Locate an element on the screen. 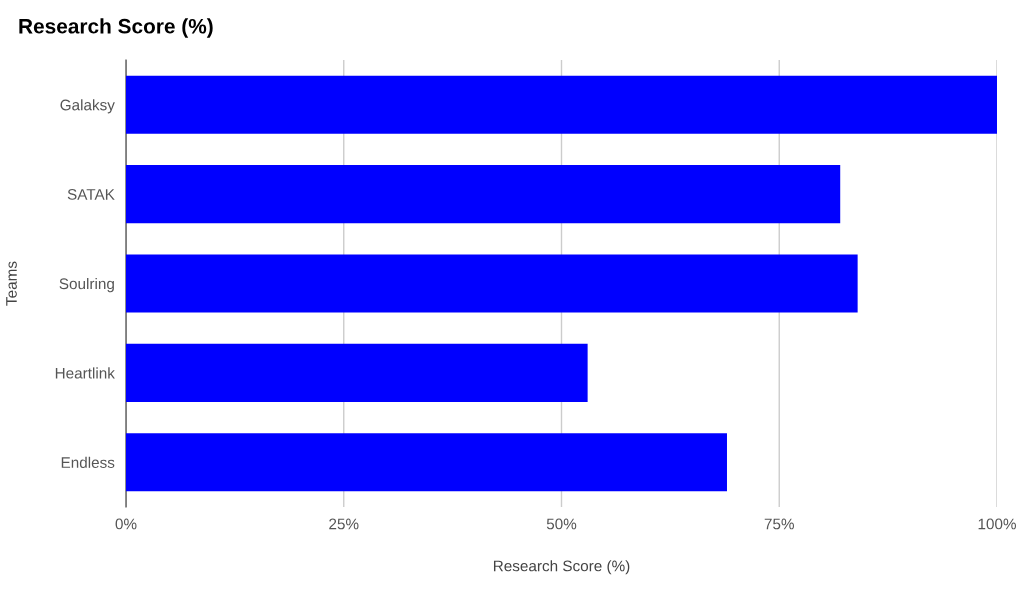 This screenshot has width=1024, height=607. x-tick-label: 25% is located at coordinates (344, 524).